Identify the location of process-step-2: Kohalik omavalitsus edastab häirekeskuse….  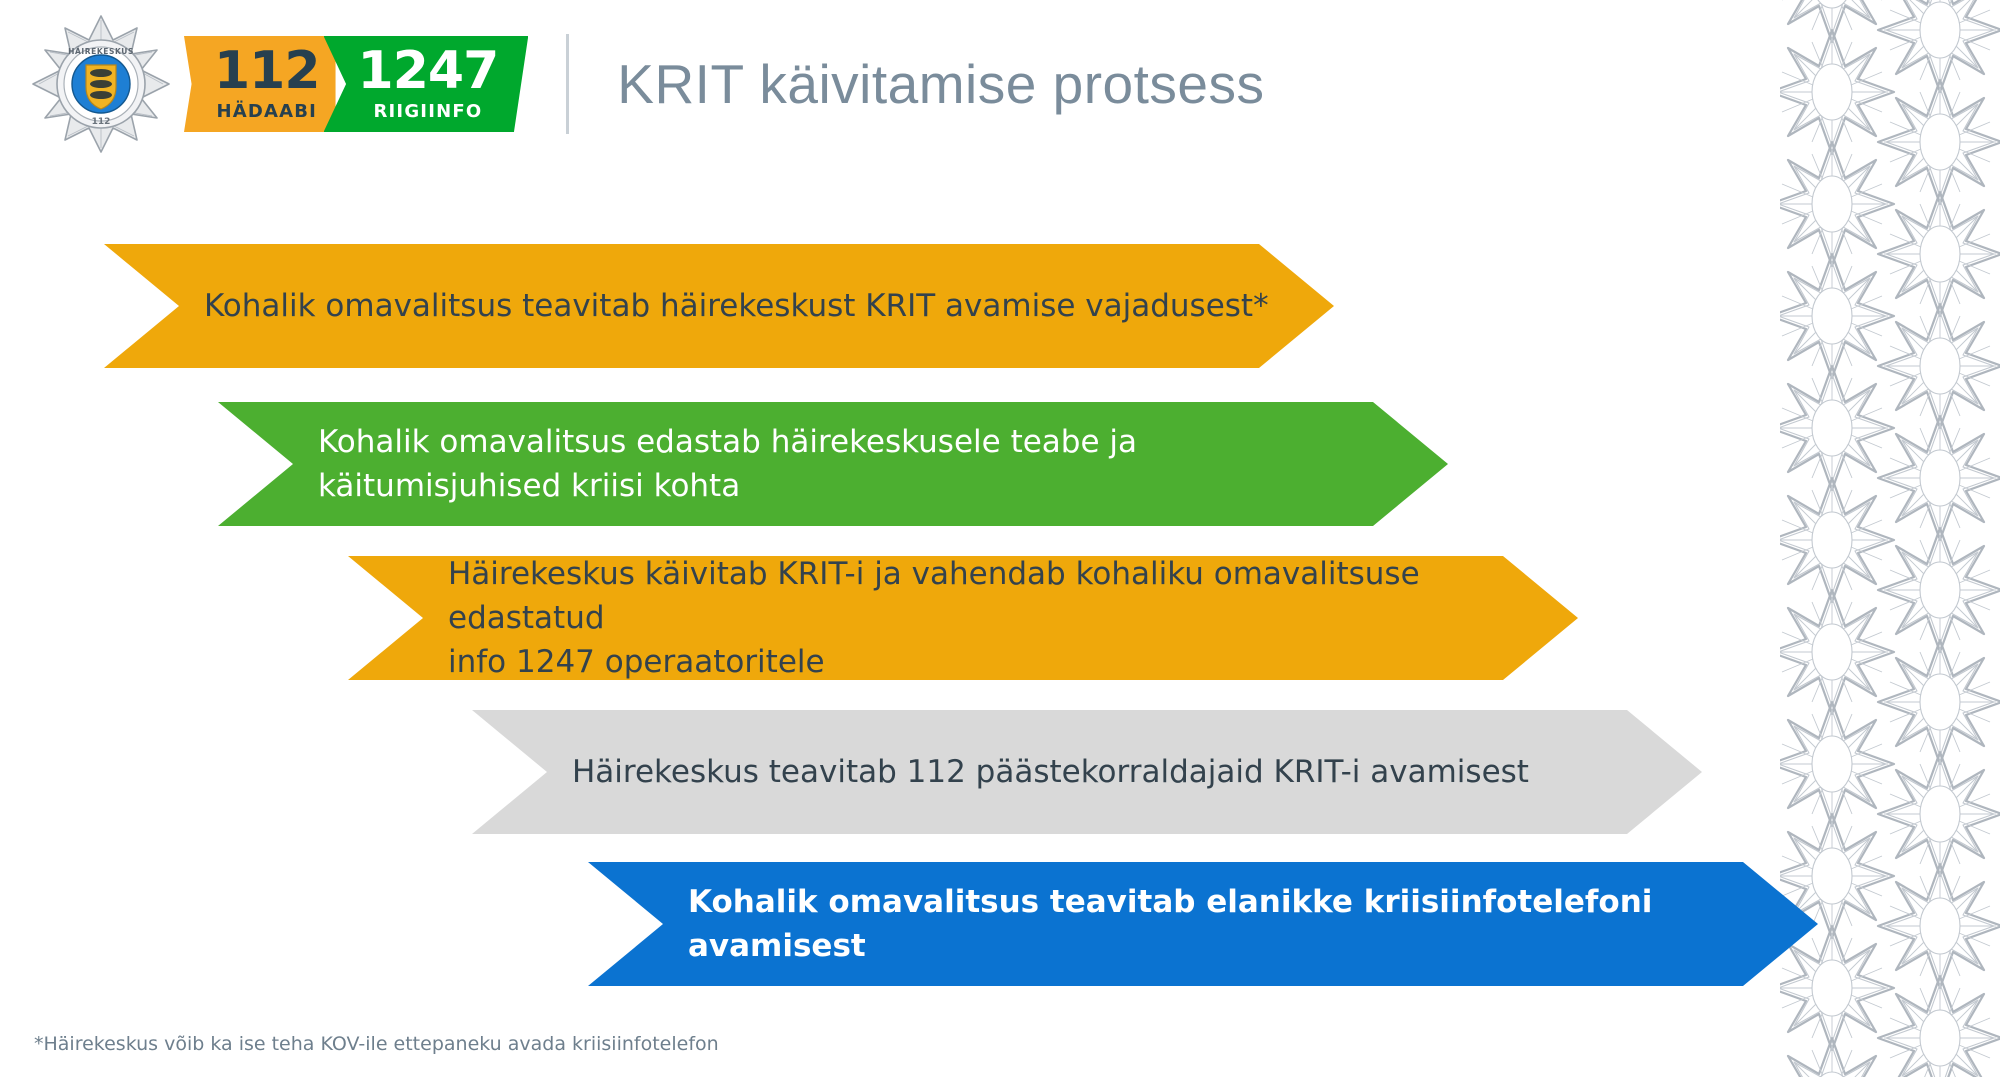
(833, 464).